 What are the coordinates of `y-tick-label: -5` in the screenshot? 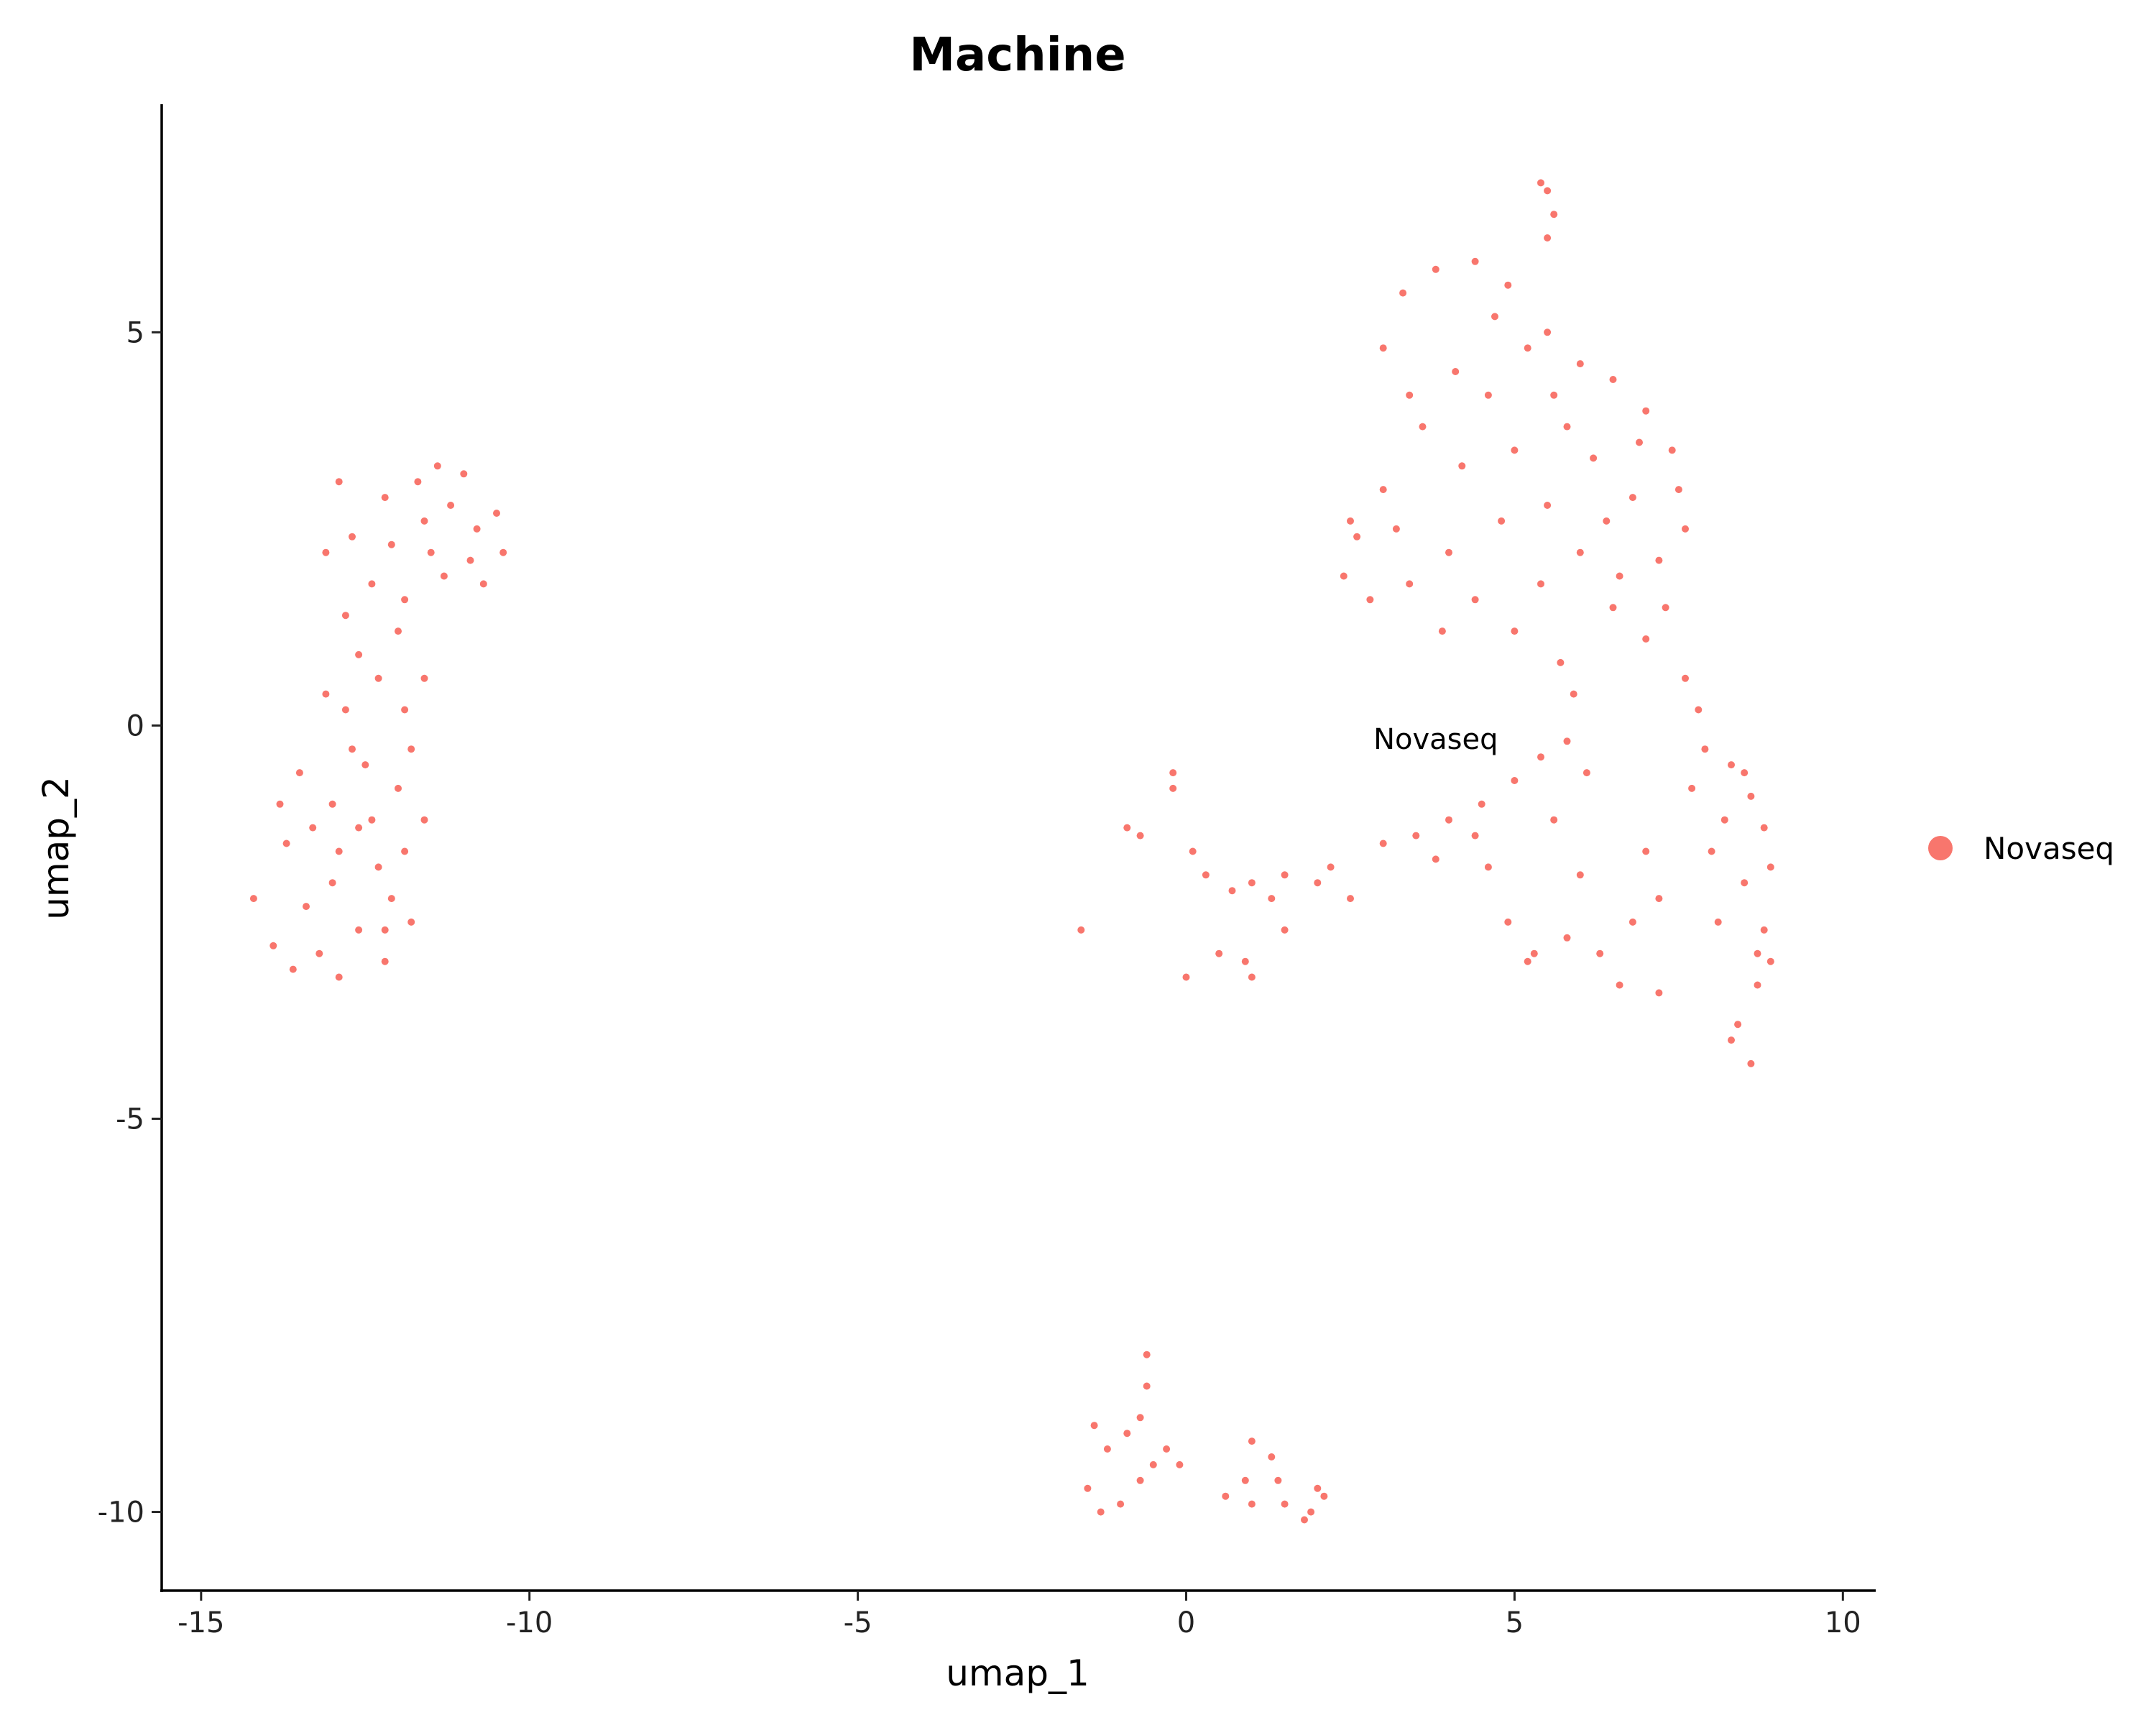 It's located at (130, 1119).